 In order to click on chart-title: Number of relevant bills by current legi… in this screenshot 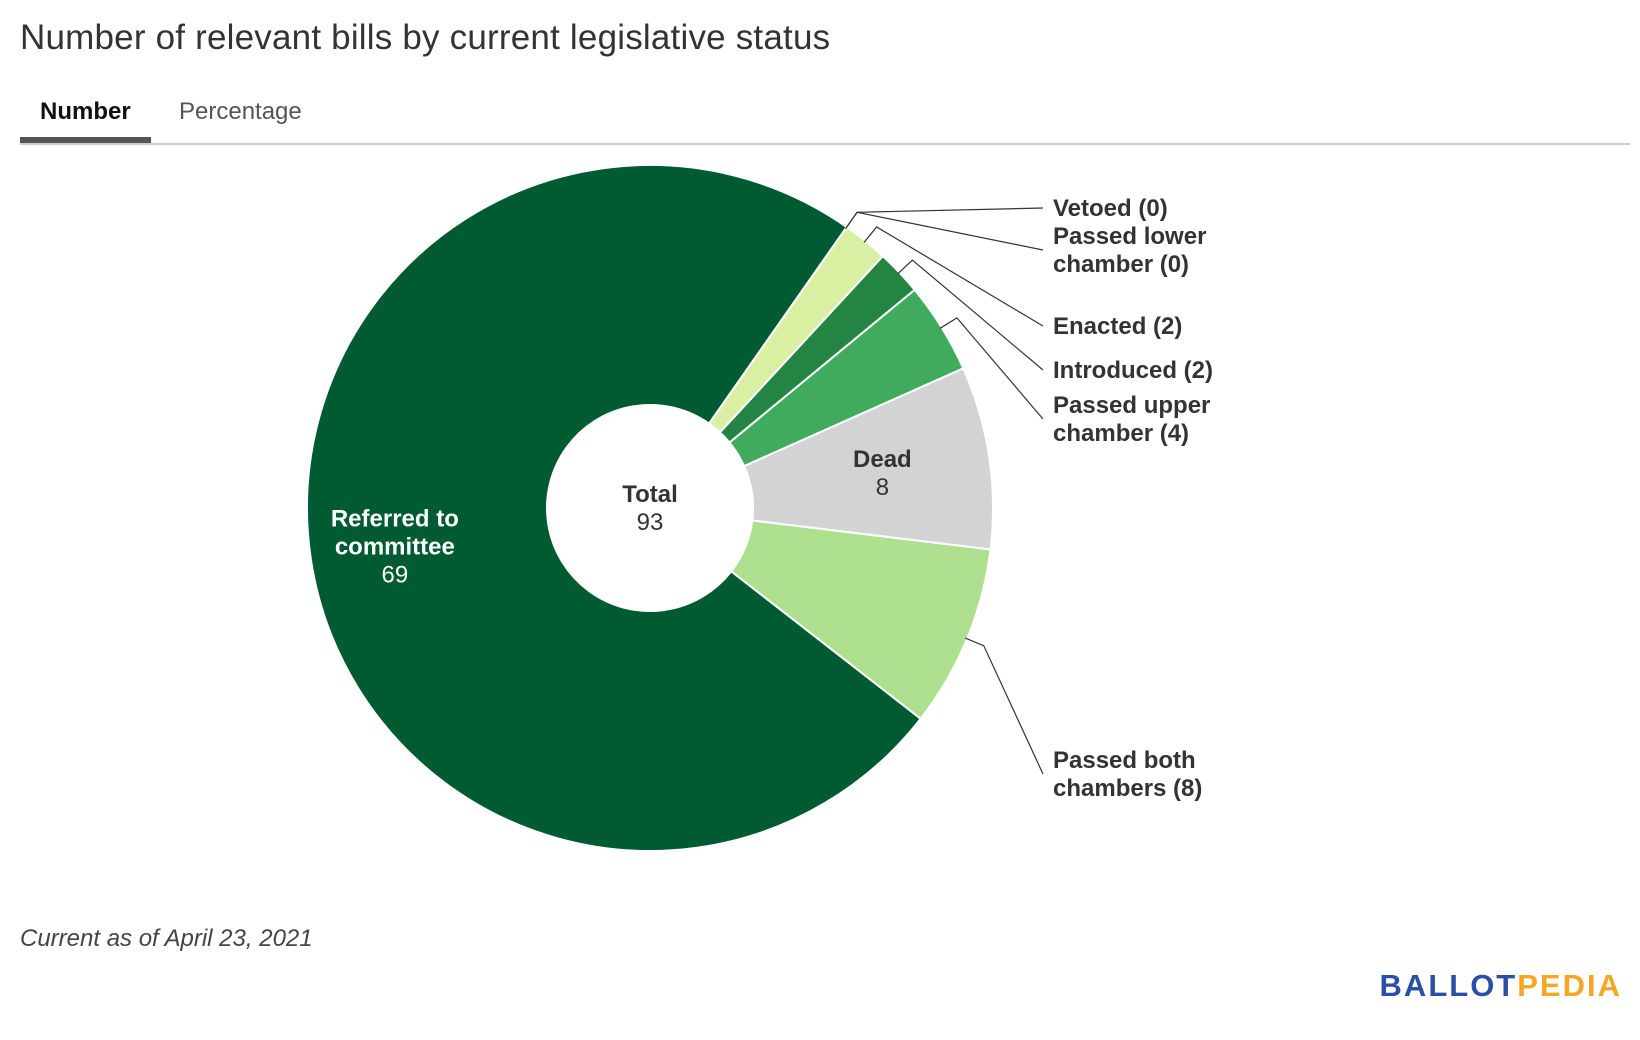, I will do `click(425, 37)`.